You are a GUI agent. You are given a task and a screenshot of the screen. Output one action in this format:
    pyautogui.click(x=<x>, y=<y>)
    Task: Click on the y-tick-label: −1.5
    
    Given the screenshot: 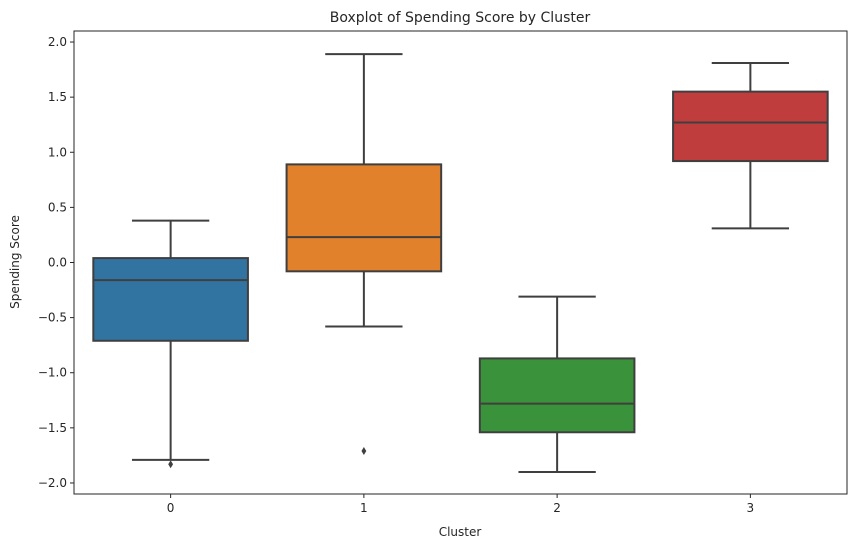 What is the action you would take?
    pyautogui.click(x=52, y=428)
    